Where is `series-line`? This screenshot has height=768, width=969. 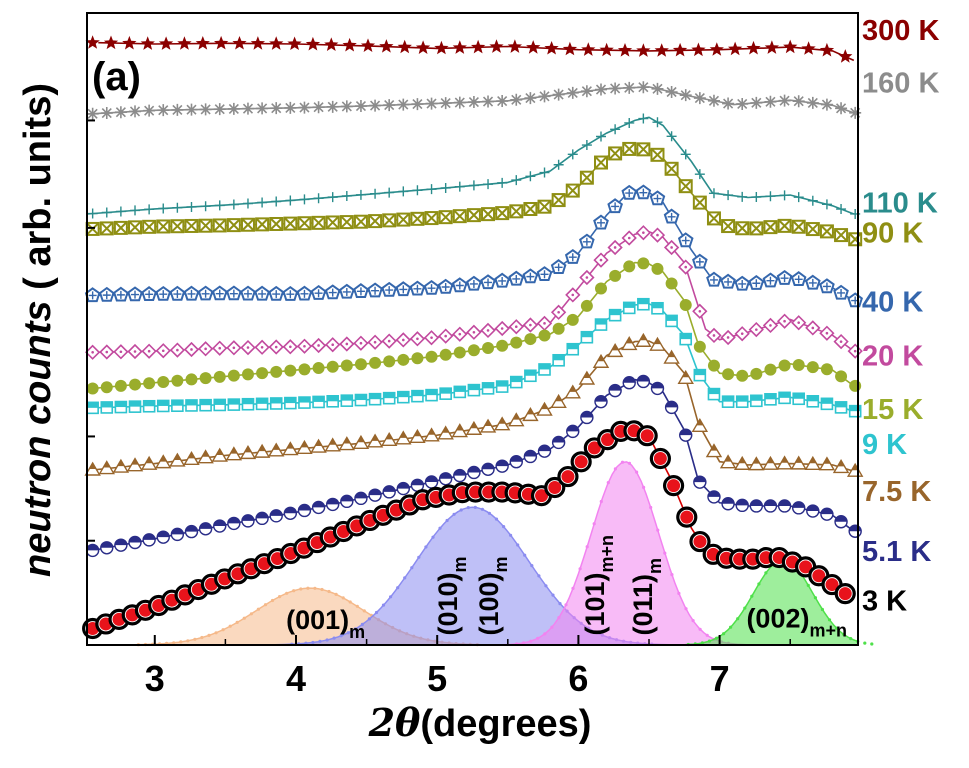 series-line is located at coordinates (470, 165).